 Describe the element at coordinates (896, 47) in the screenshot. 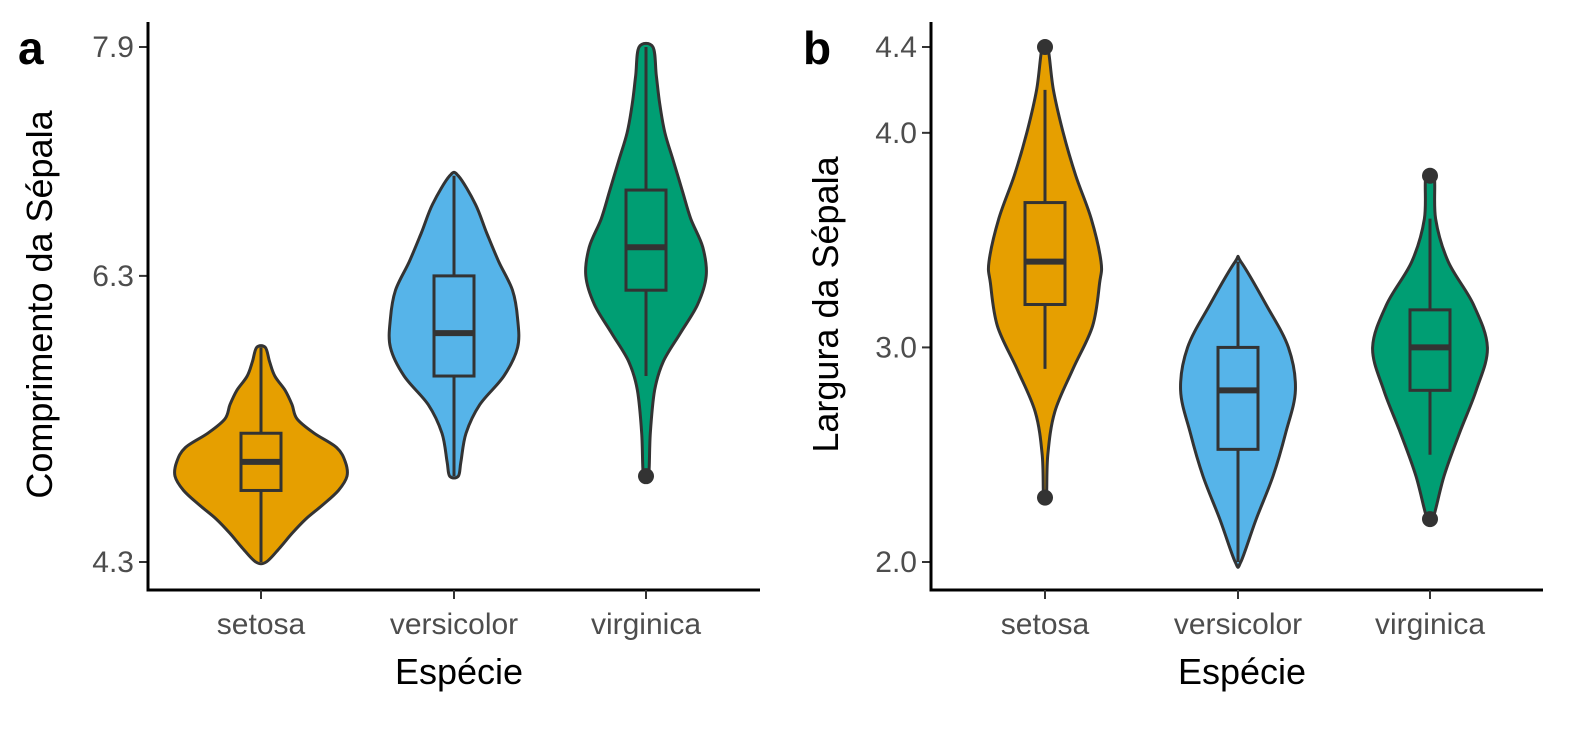

I see `y-tick-label: 4.4` at that location.